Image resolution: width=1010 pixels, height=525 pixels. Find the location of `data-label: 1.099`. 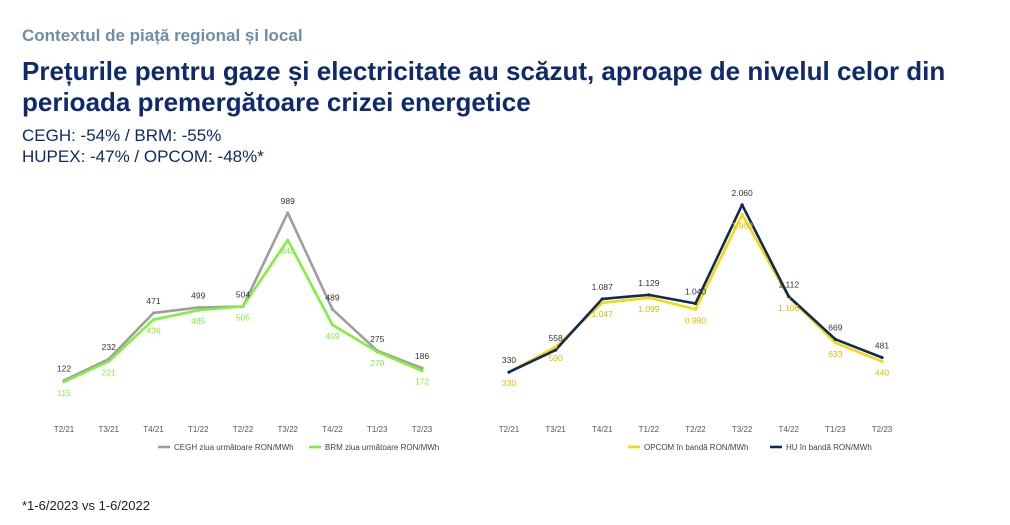

data-label: 1.099 is located at coordinates (649, 309).